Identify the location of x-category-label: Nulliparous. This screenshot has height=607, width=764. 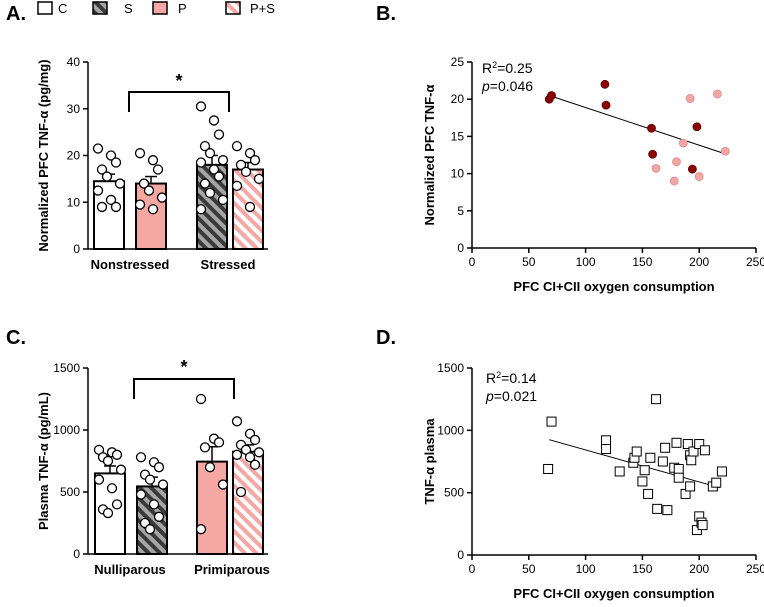
(130, 569).